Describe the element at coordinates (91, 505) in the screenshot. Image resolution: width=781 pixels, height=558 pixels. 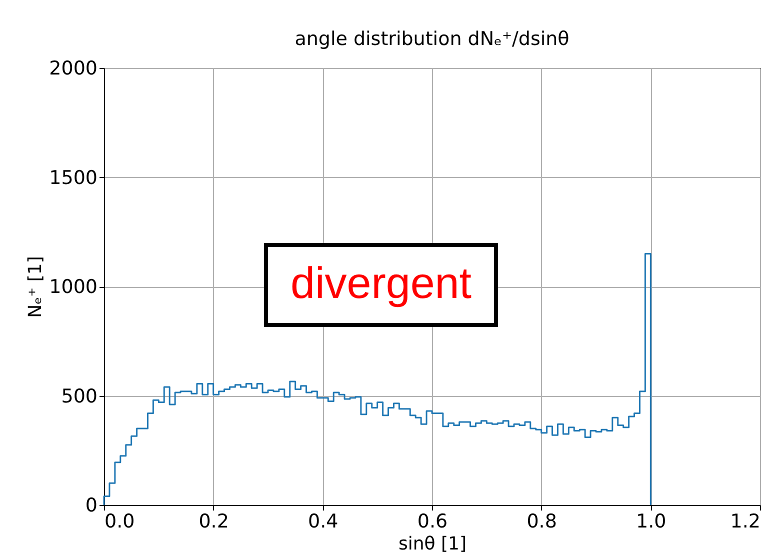
I see `y-tick-label: 0` at that location.